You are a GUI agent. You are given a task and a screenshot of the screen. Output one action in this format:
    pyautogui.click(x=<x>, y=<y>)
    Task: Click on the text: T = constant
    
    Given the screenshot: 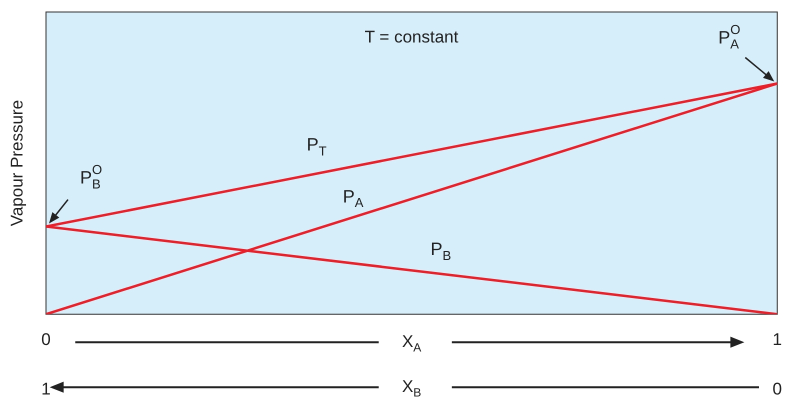 What is the action you would take?
    pyautogui.click(x=411, y=37)
    